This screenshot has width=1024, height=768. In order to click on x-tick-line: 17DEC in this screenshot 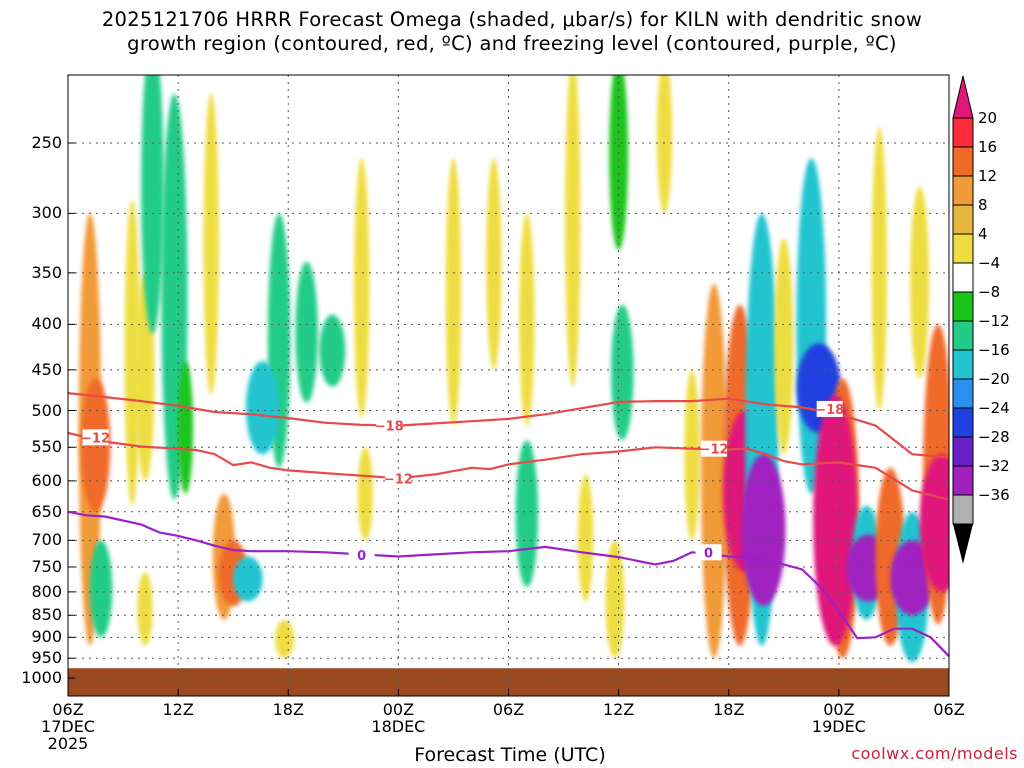, I will do `click(68, 726)`.